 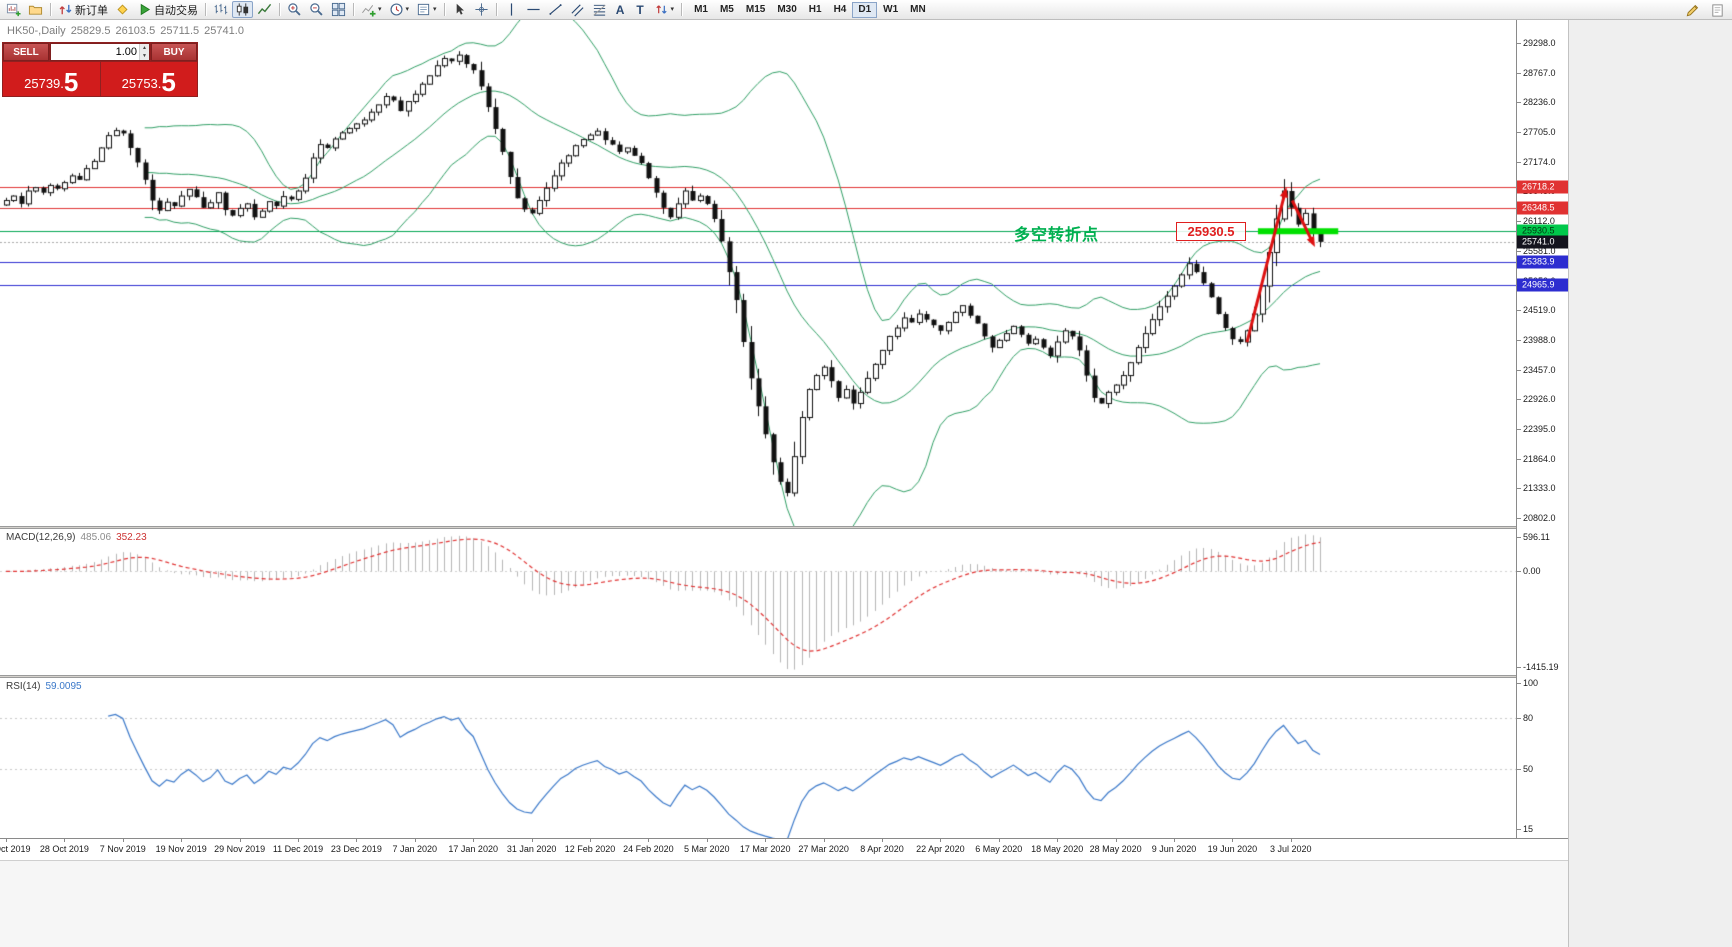 What do you see at coordinates (174, 52) in the screenshot?
I see `buy-button: BUY` at bounding box center [174, 52].